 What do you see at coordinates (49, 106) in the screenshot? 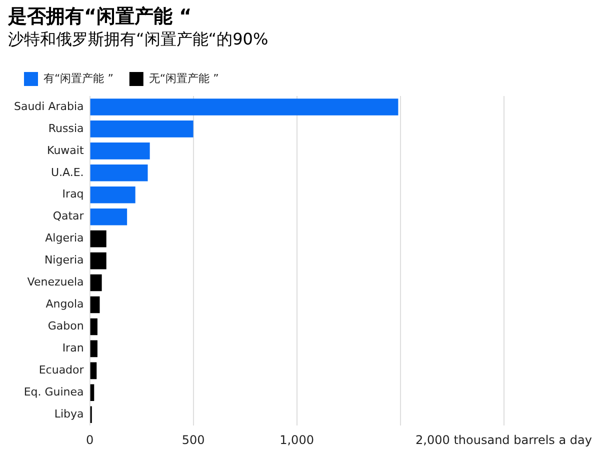
I see `y-tick-label: Saudi Arabia` at bounding box center [49, 106].